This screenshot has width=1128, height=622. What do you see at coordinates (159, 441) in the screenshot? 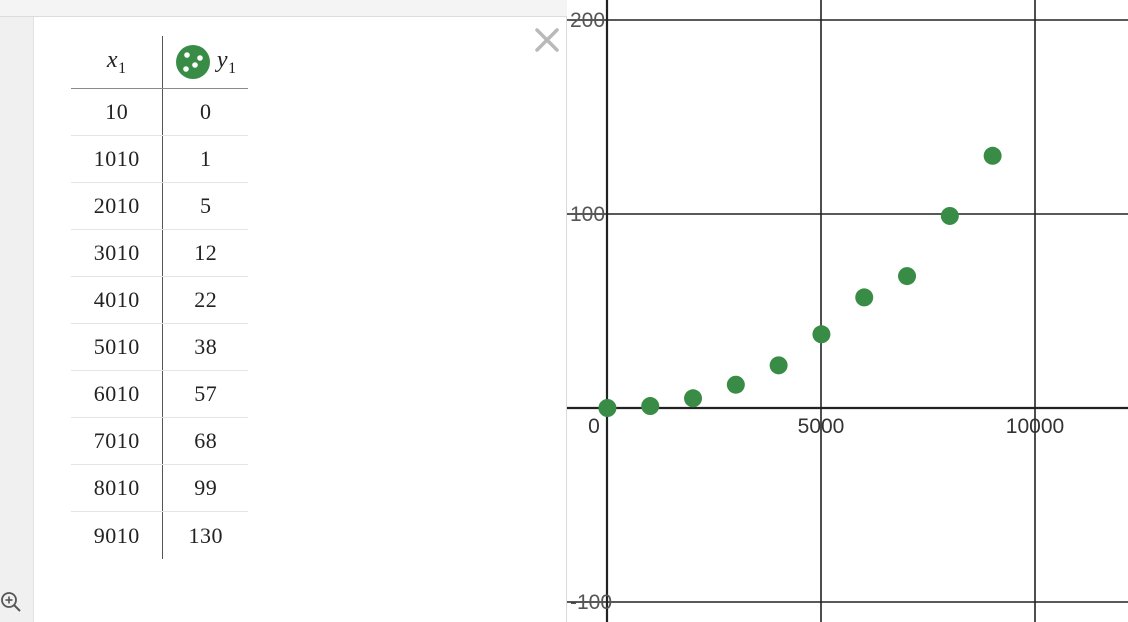
I see `table-row: 7010 68` at bounding box center [159, 441].